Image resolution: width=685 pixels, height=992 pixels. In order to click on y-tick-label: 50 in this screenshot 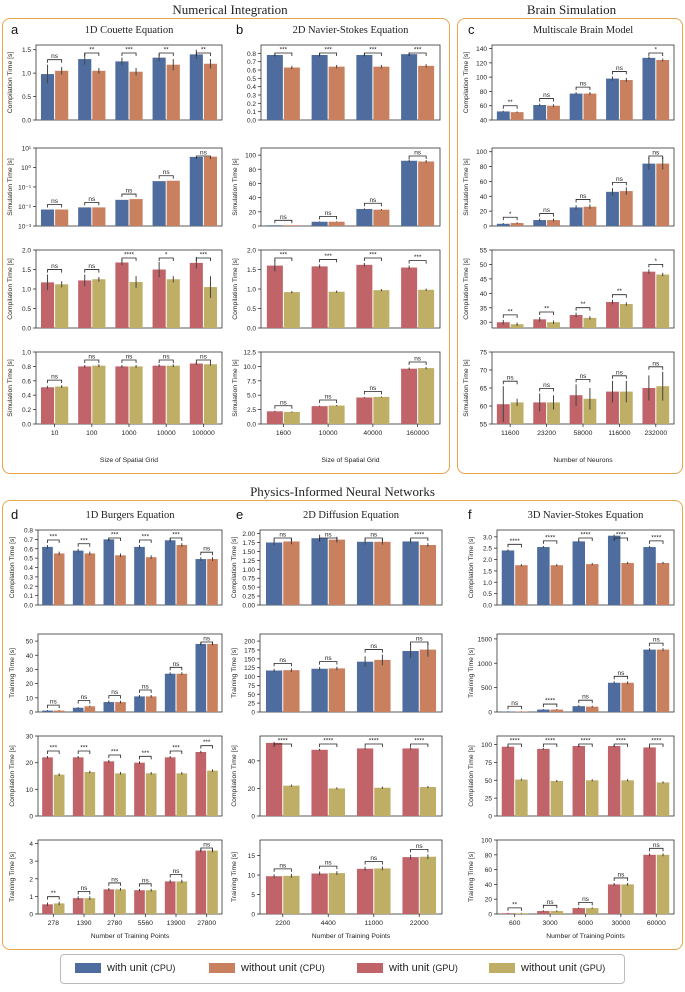, I will do `click(252, 695)`.